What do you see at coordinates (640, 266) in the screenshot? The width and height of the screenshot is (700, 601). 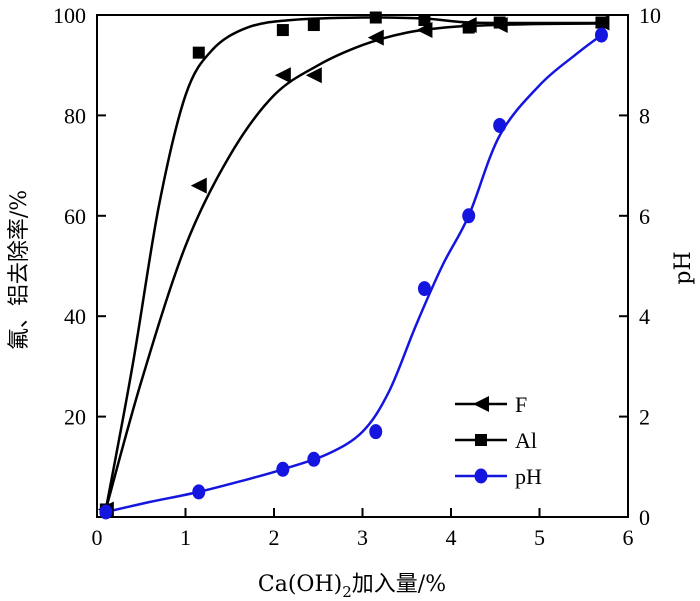 I see `y-right-axis-ticks: 0 2 4 6 8 10` at bounding box center [640, 266].